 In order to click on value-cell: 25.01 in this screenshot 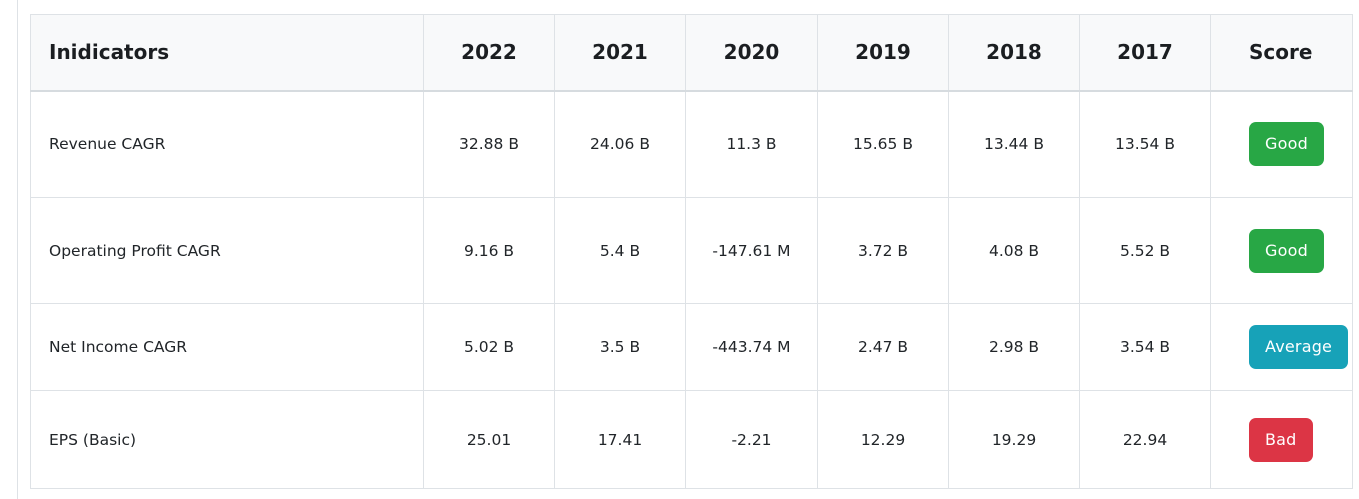, I will do `click(489, 439)`.